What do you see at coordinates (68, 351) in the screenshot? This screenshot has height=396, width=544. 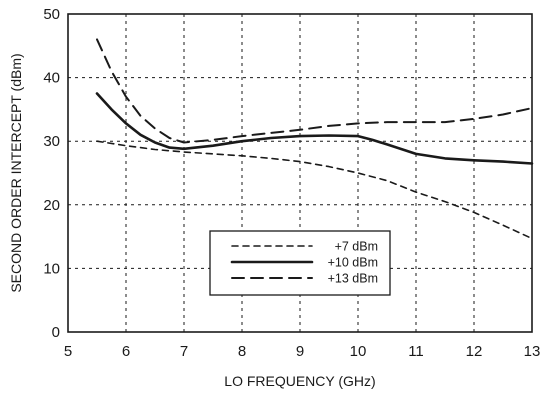 I see `x-tick-label: 5` at bounding box center [68, 351].